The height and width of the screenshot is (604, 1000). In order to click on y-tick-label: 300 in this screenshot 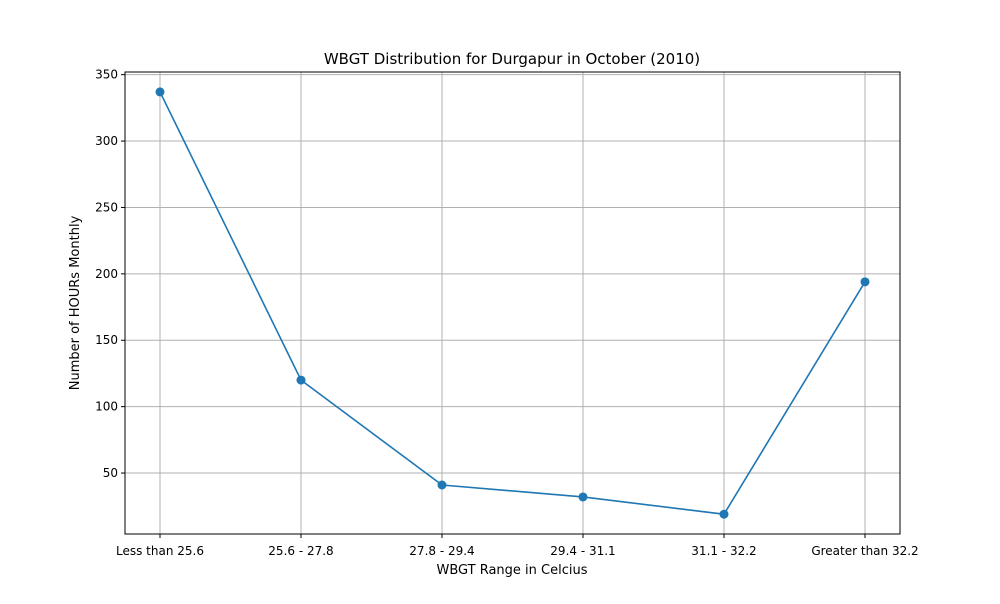, I will do `click(106, 141)`.